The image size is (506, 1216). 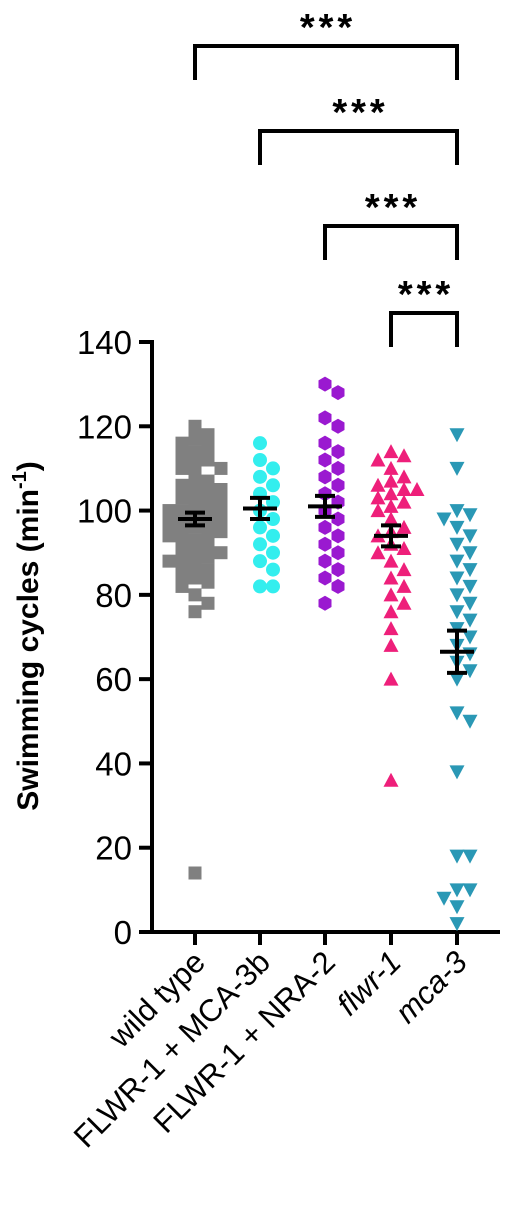 What do you see at coordinates (113, 595) in the screenshot?
I see `y-tick-label: 80` at bounding box center [113, 595].